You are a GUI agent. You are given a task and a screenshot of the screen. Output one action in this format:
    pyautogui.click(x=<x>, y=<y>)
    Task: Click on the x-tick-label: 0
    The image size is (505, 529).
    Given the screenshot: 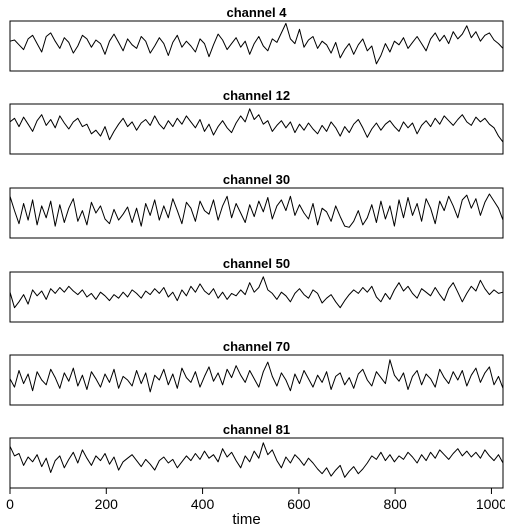 What is the action you would take?
    pyautogui.click(x=10, y=504)
    